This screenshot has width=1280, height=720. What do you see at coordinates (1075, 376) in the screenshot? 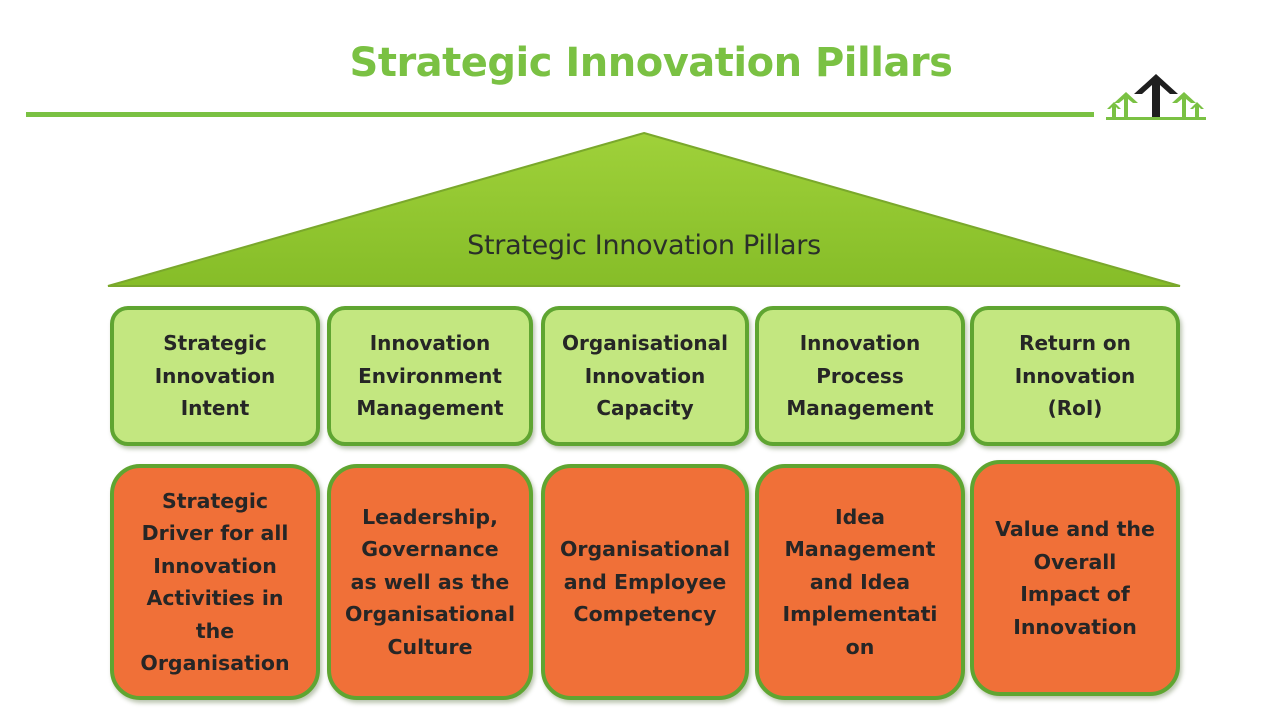
I see `pillar-return-on-innovation: Return on Innovation (RoI)` at bounding box center [1075, 376].